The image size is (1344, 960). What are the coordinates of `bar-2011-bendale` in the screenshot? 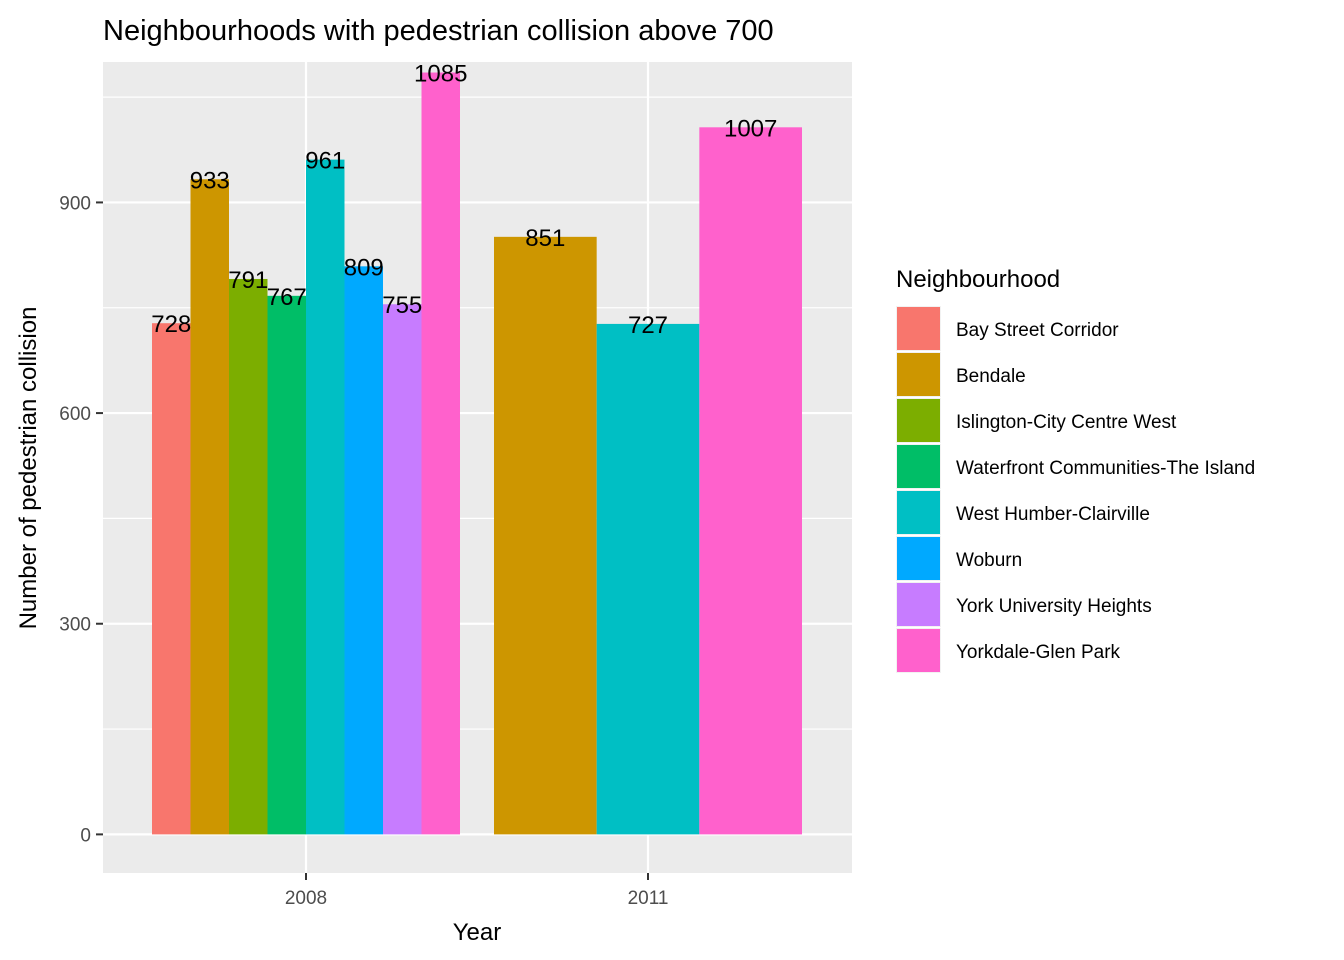 It's located at (545, 535).